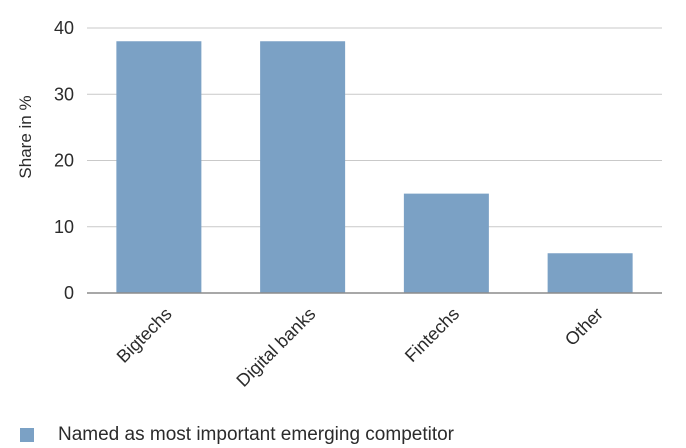 Image resolution: width=686 pixels, height=448 pixels. I want to click on bar-other, so click(590, 273).